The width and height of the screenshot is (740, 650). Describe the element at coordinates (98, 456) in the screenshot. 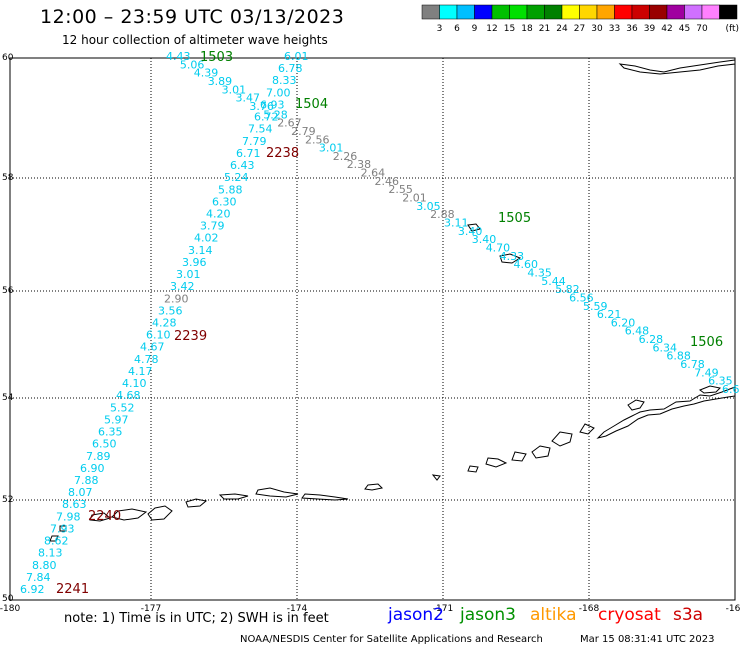

I see `swh-value: 7.89` at that location.